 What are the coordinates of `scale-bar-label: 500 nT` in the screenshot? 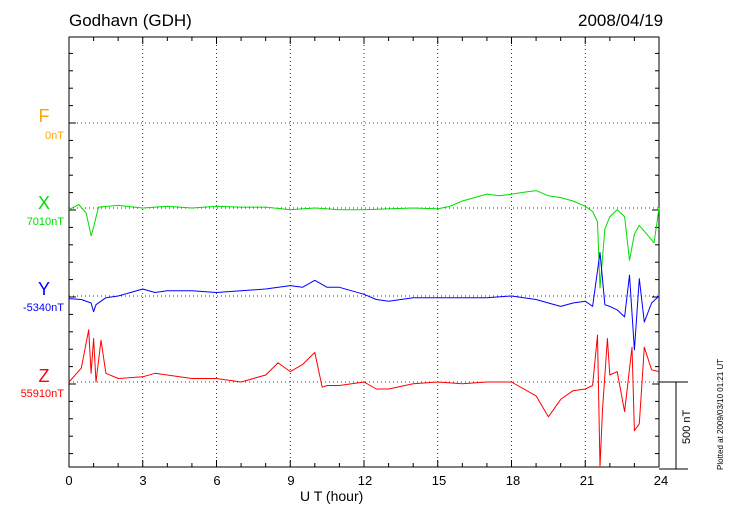 It's located at (687, 426).